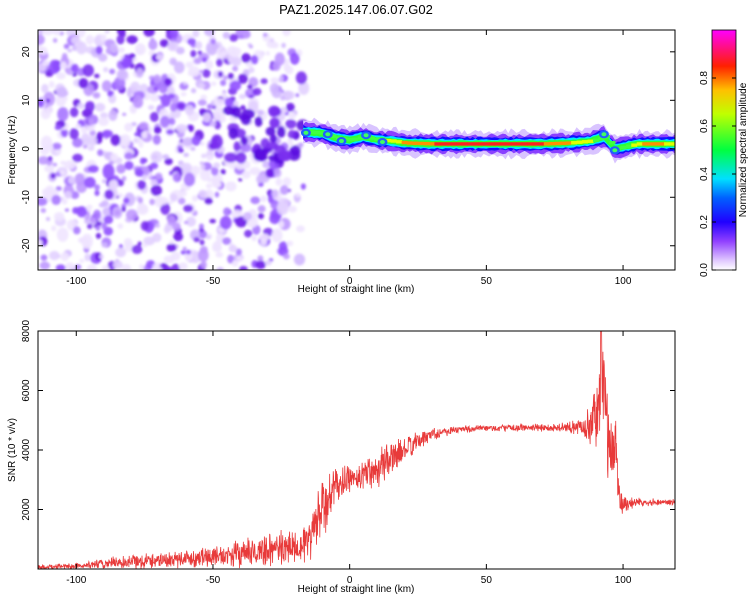  Describe the element at coordinates (356, 289) in the screenshot. I see `spectrogram-x-label: Height of straight line (km)` at that location.